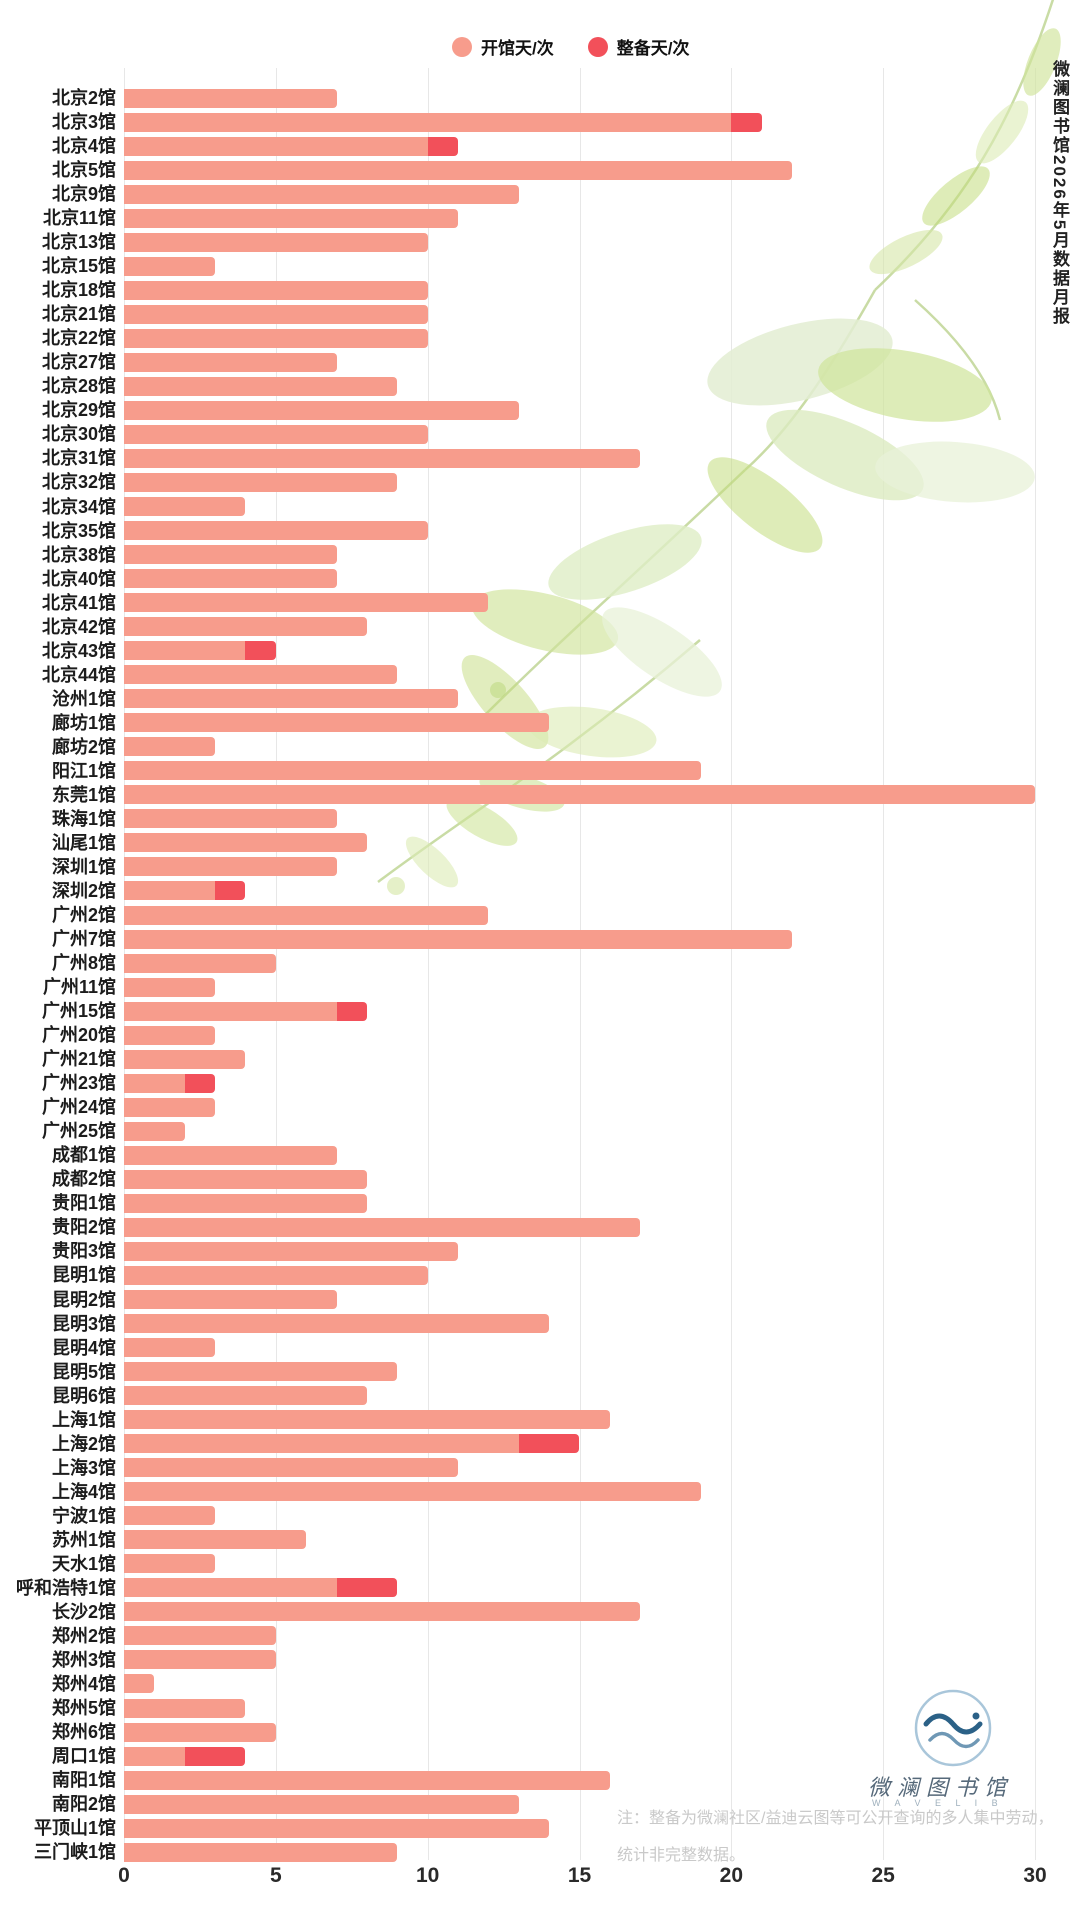 This screenshot has width=1080, height=1920. Describe the element at coordinates (681, 1855) in the screenshot. I see `footnote-line2: 统计非完整数据。` at that location.